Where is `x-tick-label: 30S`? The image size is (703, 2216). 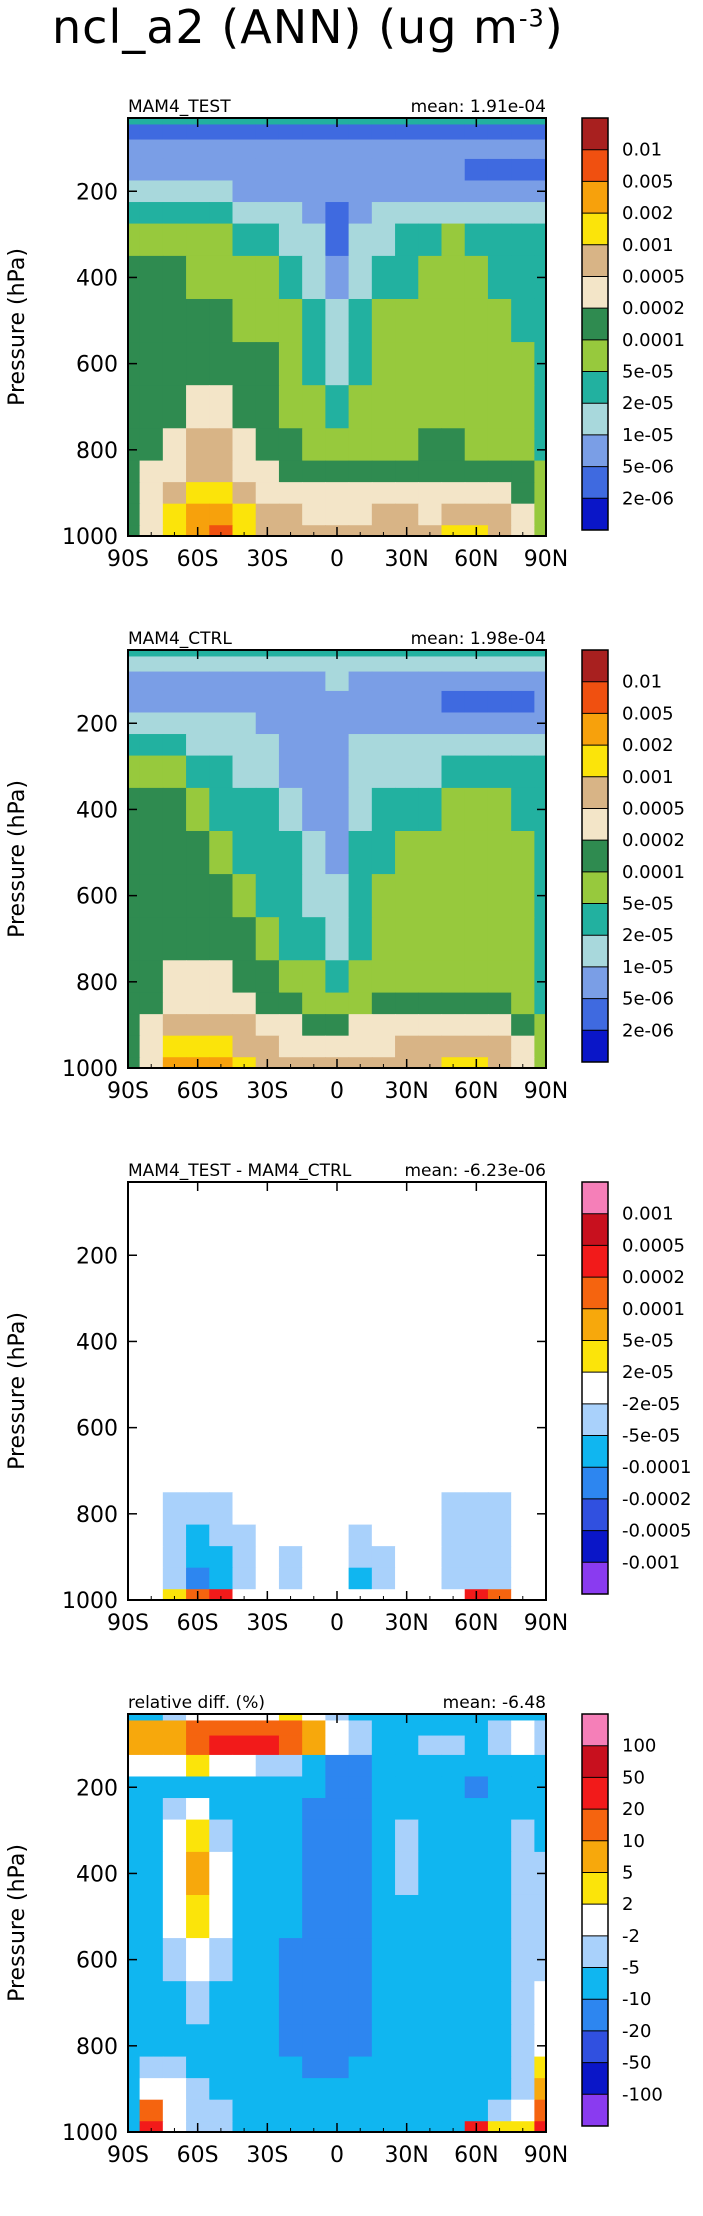 x-tick-label: 30S is located at coordinates (267, 1091).